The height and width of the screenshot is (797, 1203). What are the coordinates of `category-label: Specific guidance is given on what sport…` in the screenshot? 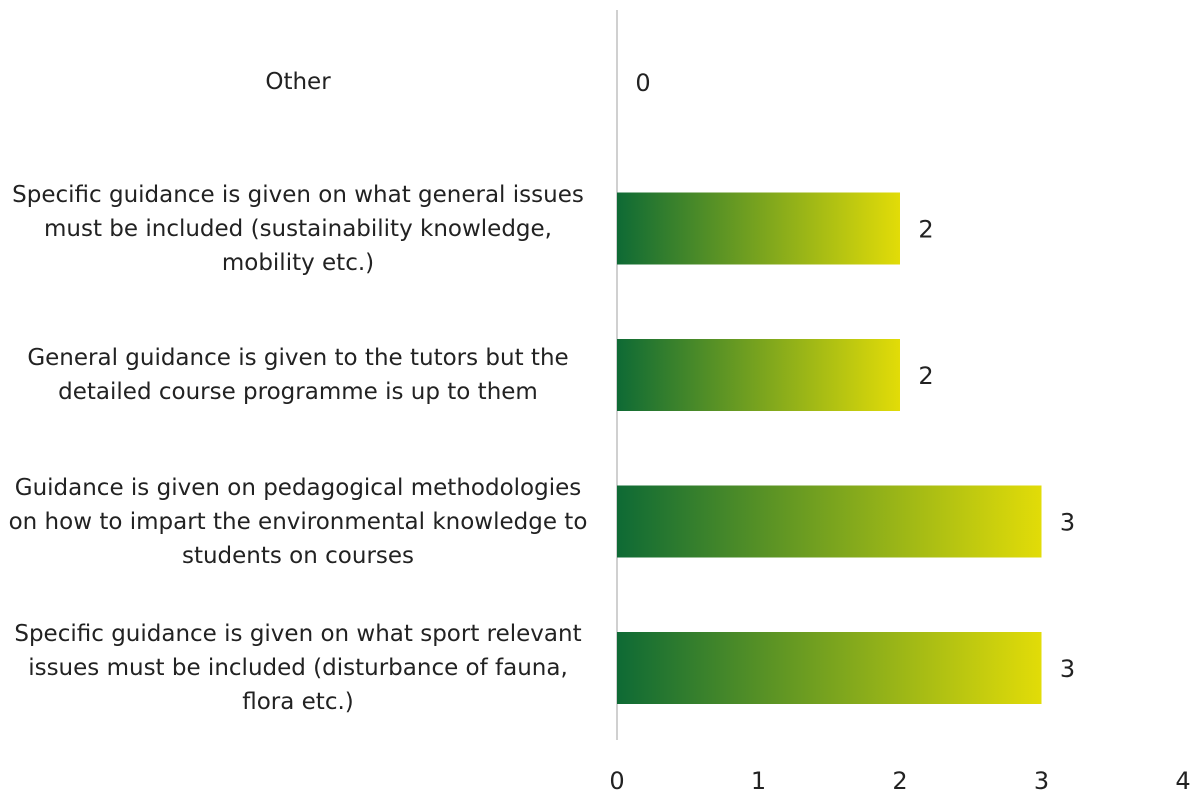 It's located at (298, 668).